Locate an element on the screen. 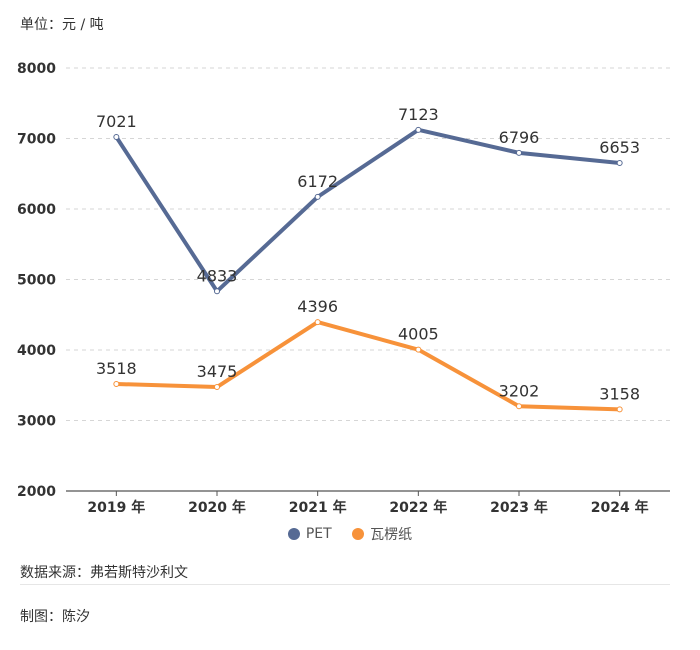 The width and height of the screenshot is (700, 650). data-label-paper: 3202 is located at coordinates (519, 390).